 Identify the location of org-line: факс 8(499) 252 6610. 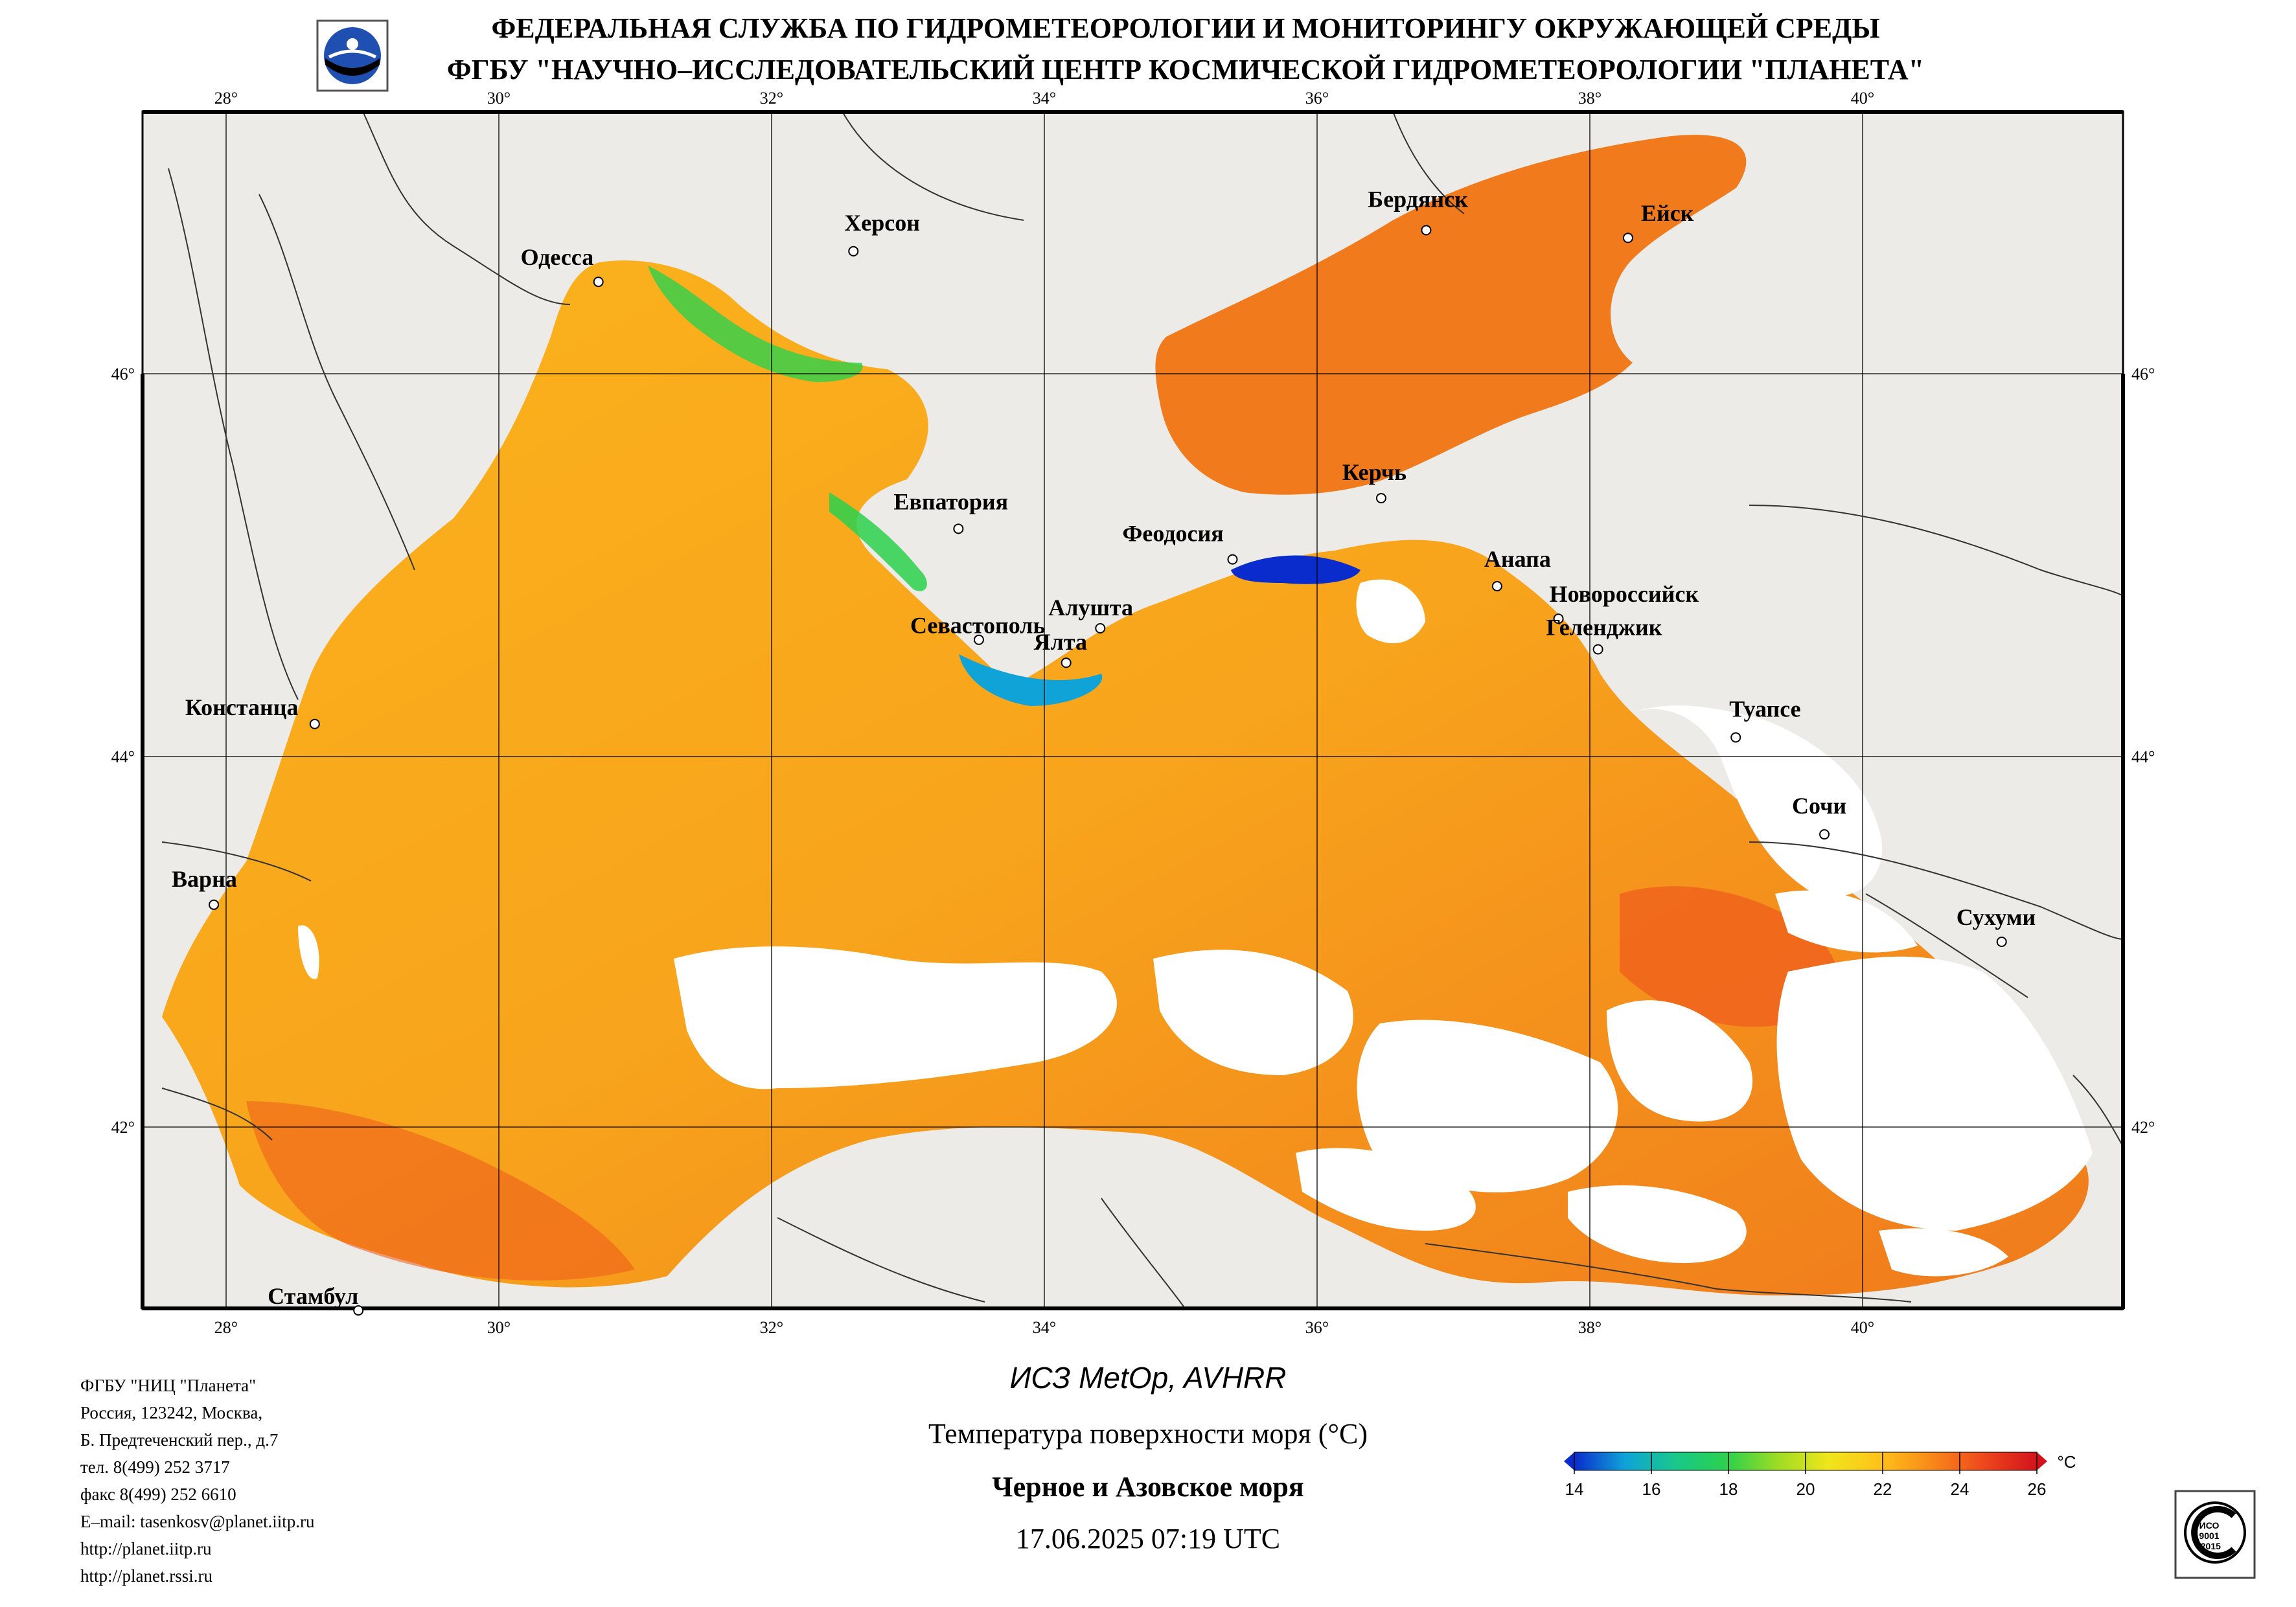
(158, 1494).